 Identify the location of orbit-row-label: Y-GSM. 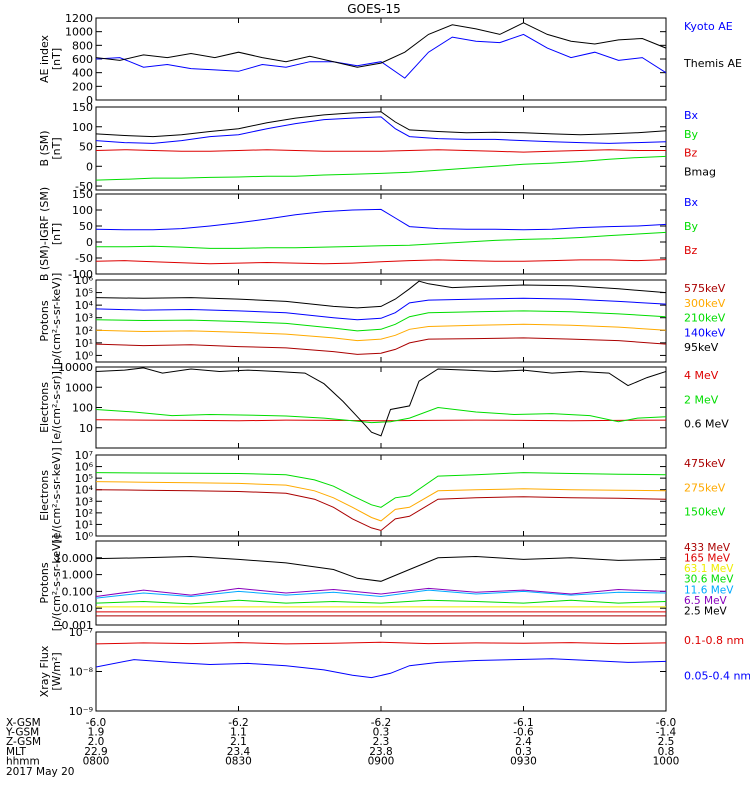
(22, 733).